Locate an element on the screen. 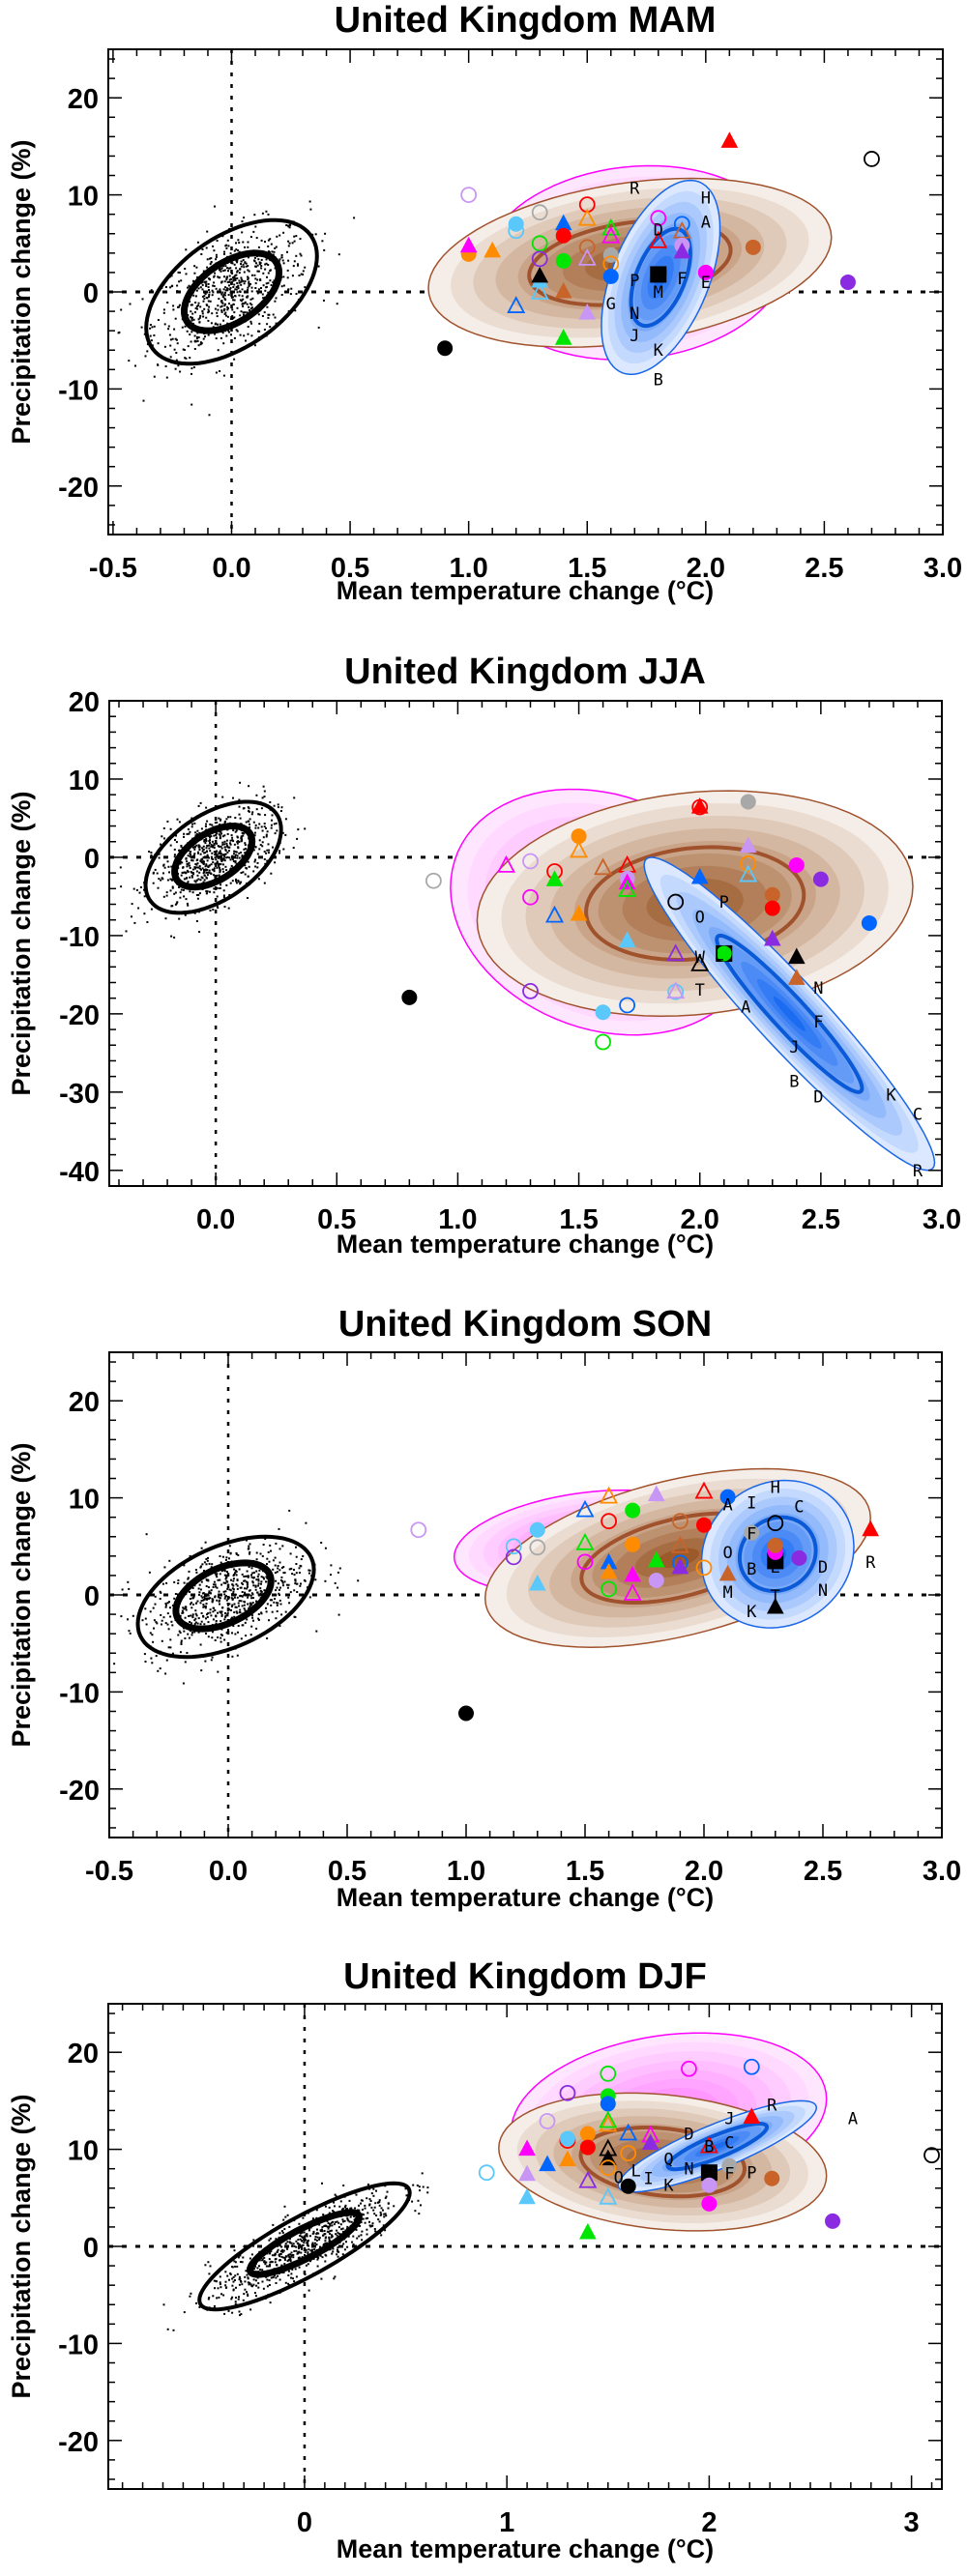  model-point-triangle is located at coordinates (585, 1509).